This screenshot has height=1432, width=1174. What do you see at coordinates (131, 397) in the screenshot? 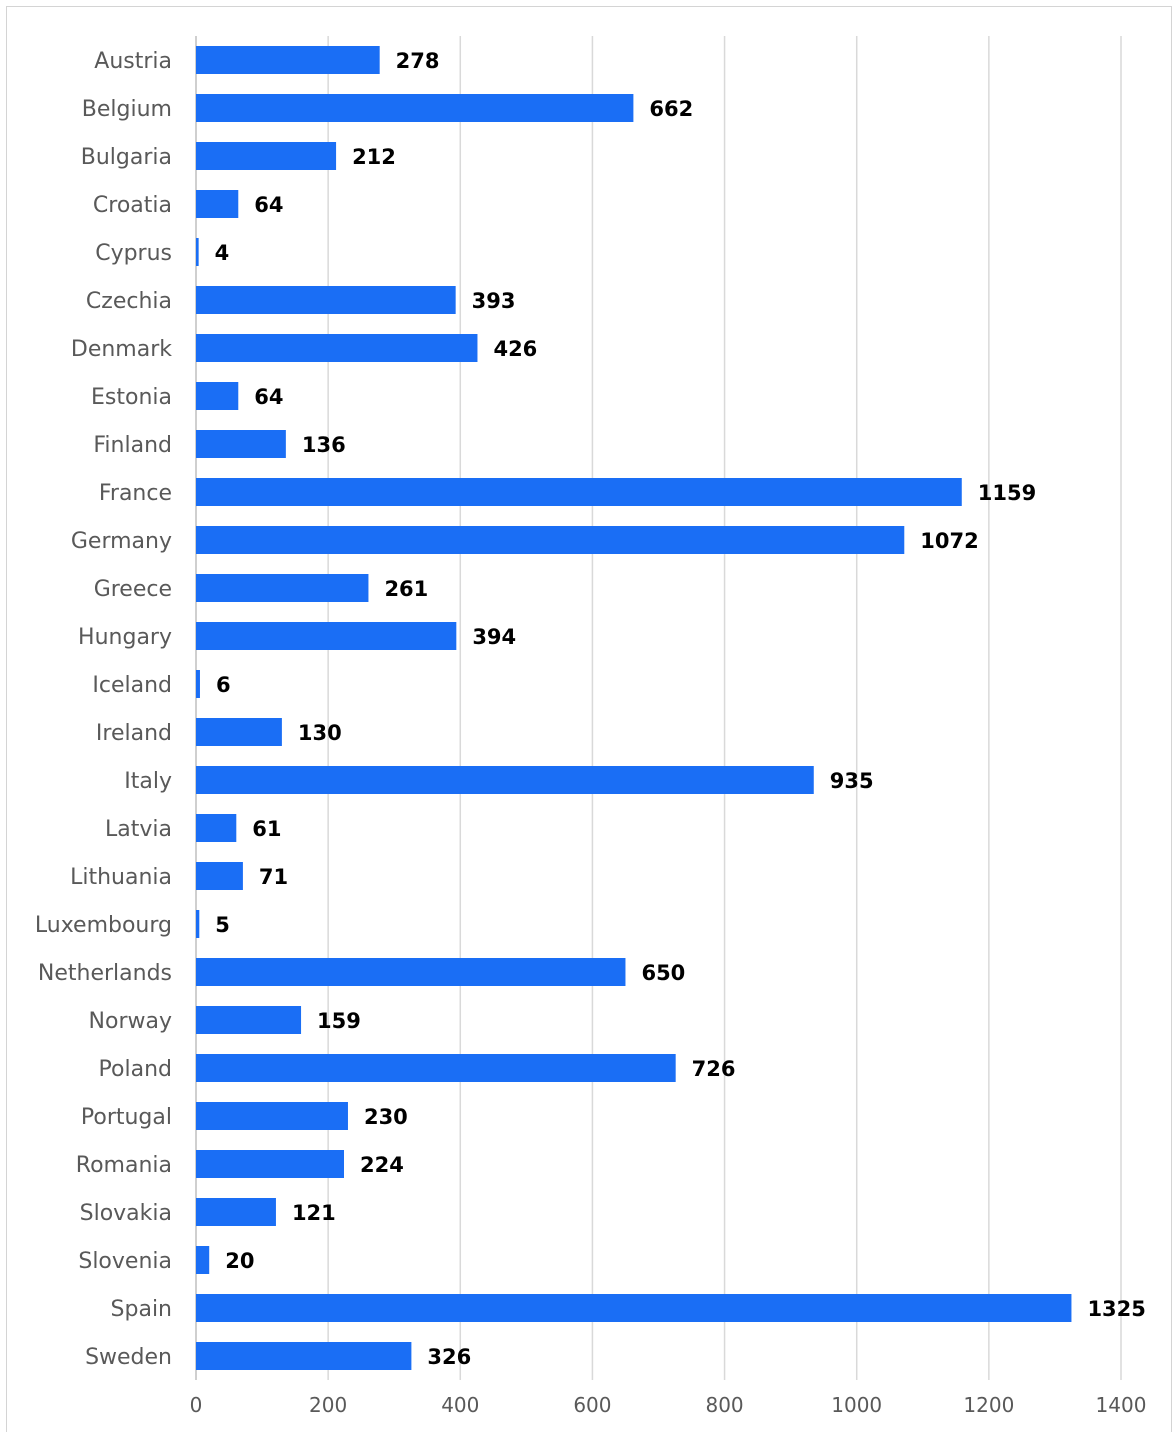
I see `category-label: Estonia` at bounding box center [131, 397].